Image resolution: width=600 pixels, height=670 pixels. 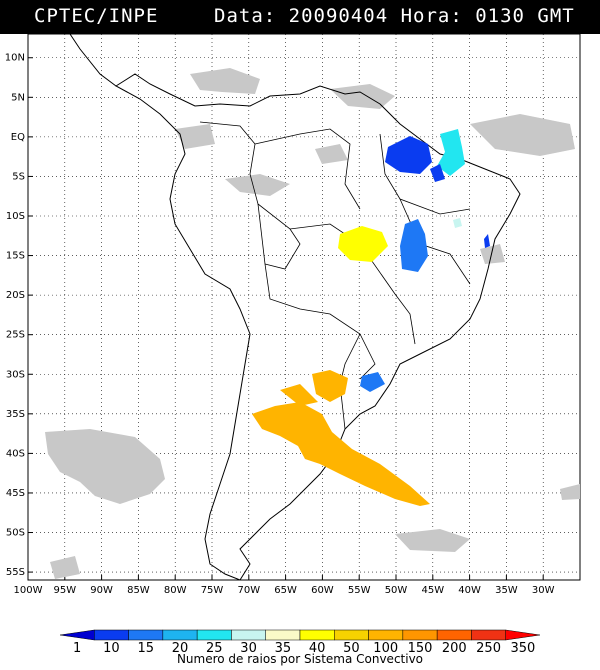 What do you see at coordinates (15, 256) in the screenshot?
I see `lat-tick-label: 15S` at bounding box center [15, 256].